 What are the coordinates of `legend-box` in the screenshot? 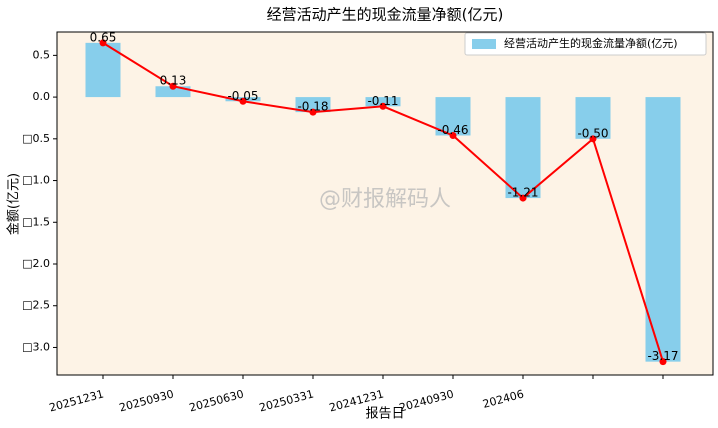 It's located at (585, 44).